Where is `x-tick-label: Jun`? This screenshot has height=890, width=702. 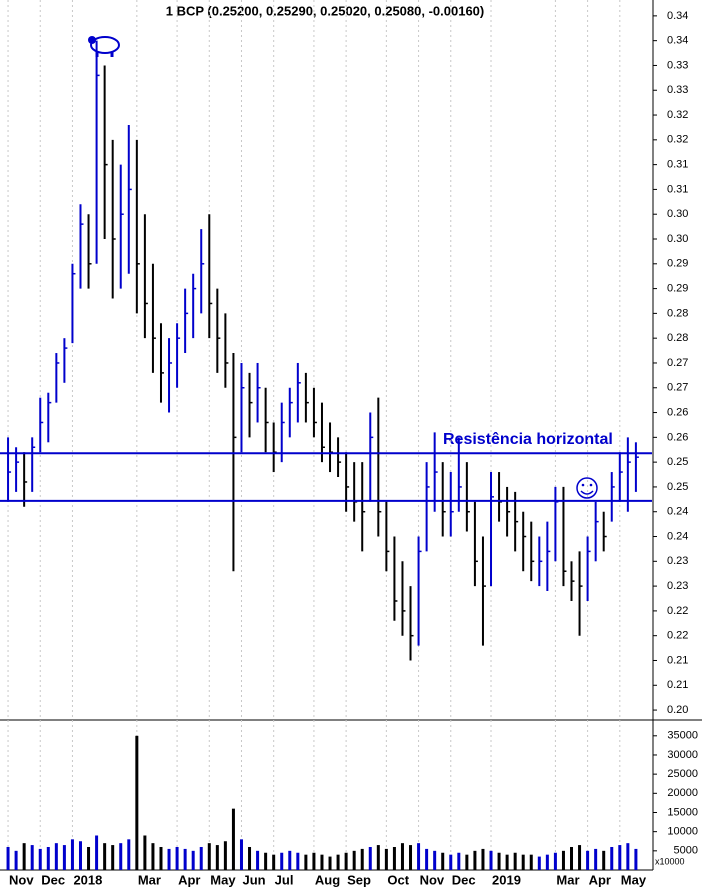 x-tick-label: Jun is located at coordinates (253, 879).